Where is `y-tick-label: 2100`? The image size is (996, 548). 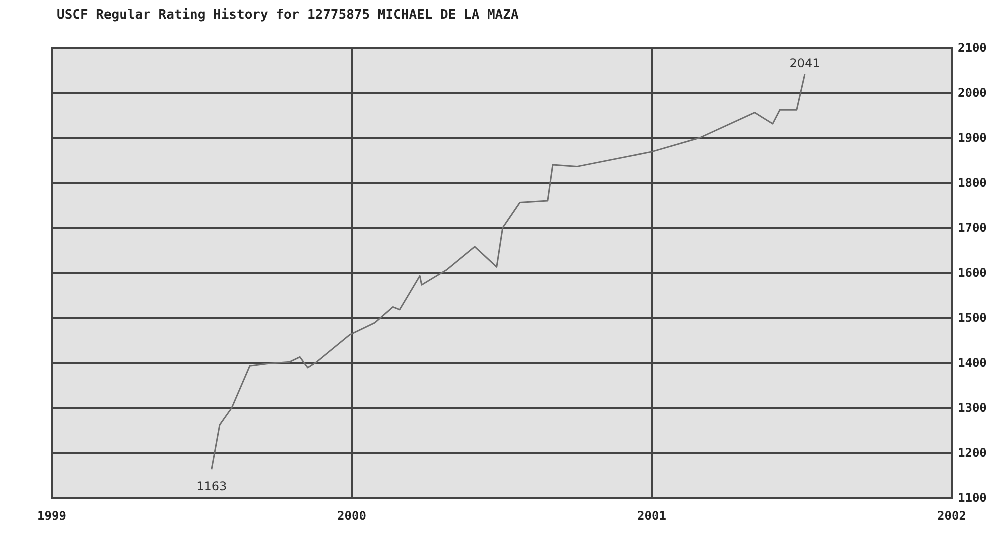 y-tick-label: 2100 is located at coordinates (972, 48).